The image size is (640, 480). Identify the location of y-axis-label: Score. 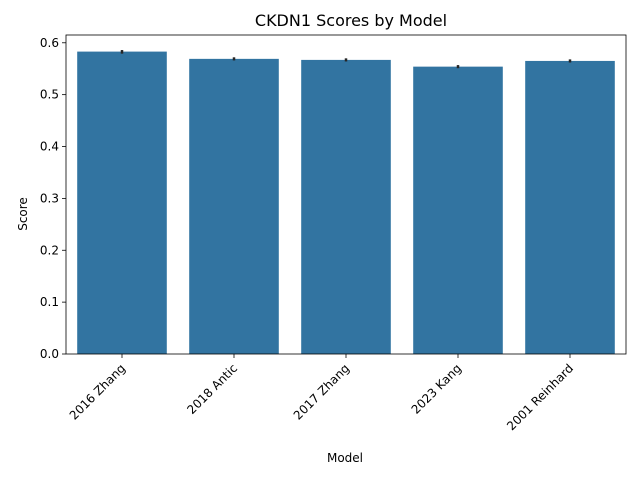
(23, 214).